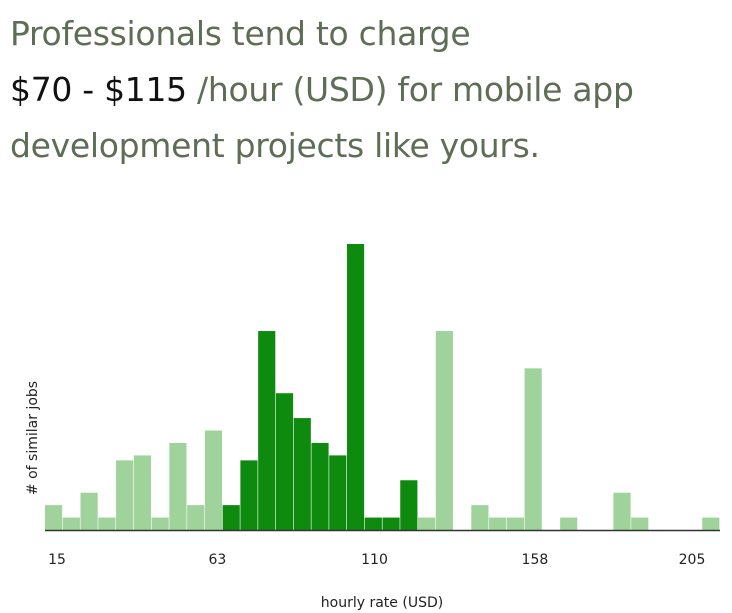 Image resolution: width=732 pixels, height=613 pixels. What do you see at coordinates (692, 560) in the screenshot?
I see `x-tick-label: 205` at bounding box center [692, 560].